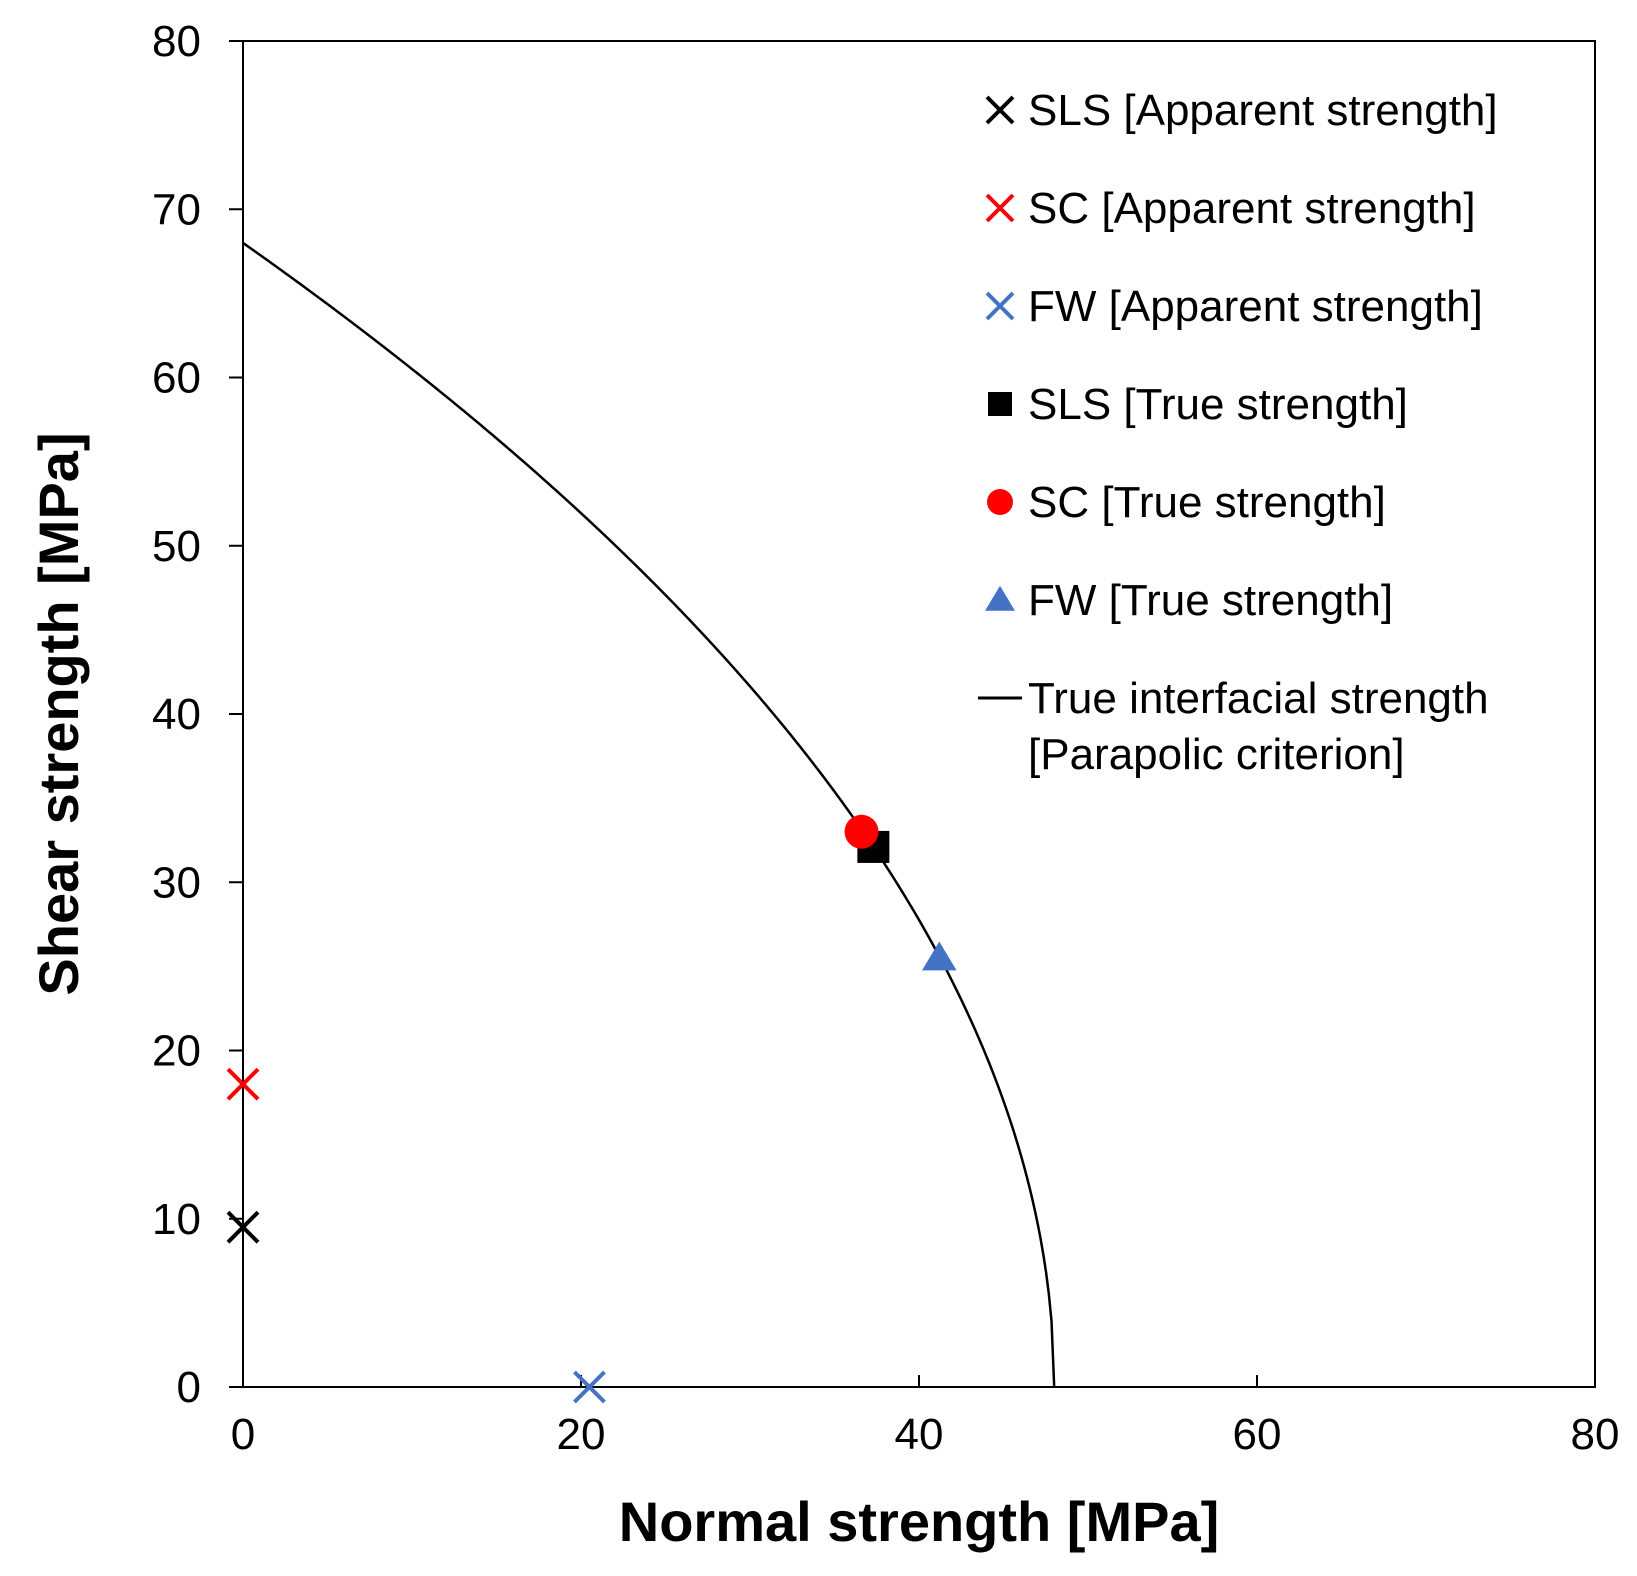  Describe the element at coordinates (1252, 208) in the screenshot. I see `legend-label: SC [Apparent strength]` at that location.